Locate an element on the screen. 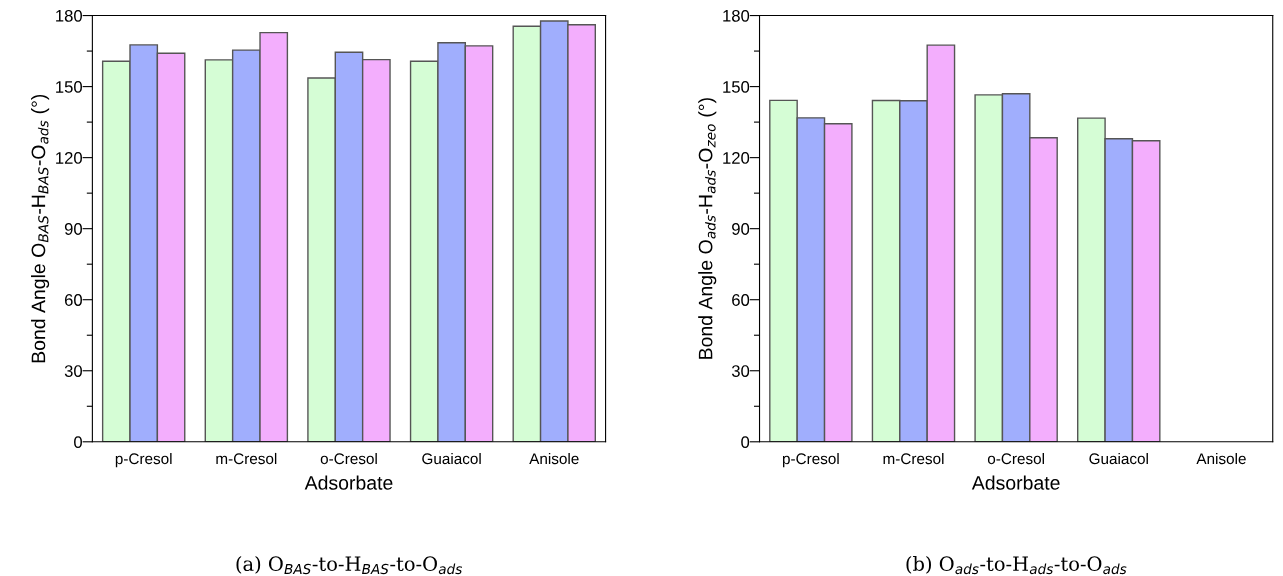 This screenshot has width=1283, height=576. y-axis-title: Bond Angle O$_{ads}$-H$_{ads}$-O$_{zeo}$ (°) is located at coordinates (707, 228).